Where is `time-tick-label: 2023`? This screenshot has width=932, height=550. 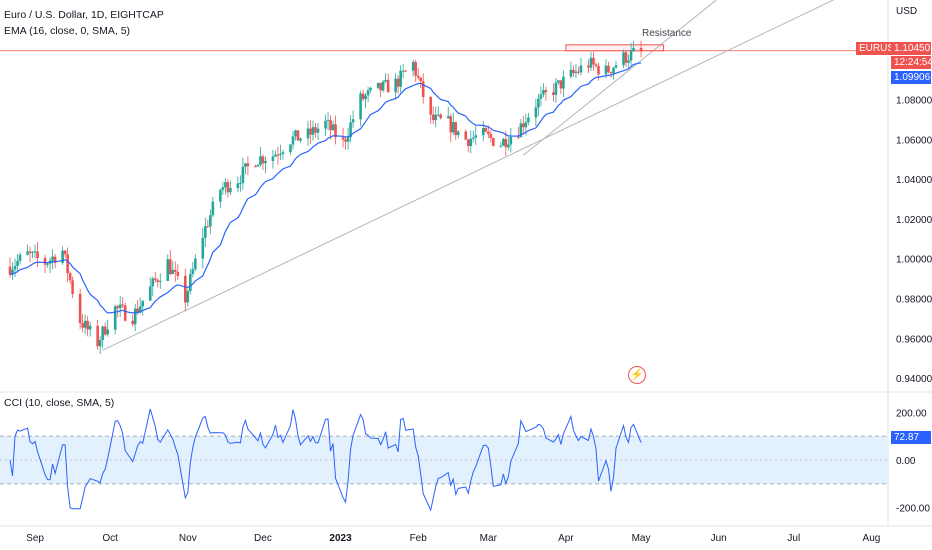 time-tick-label: 2023 is located at coordinates (340, 538).